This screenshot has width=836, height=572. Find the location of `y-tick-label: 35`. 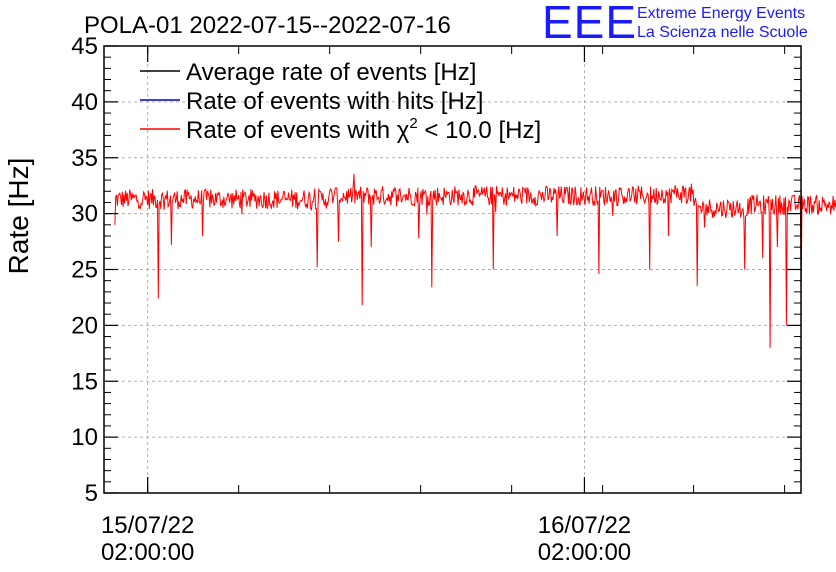

y-tick-label: 35 is located at coordinates (84, 158).